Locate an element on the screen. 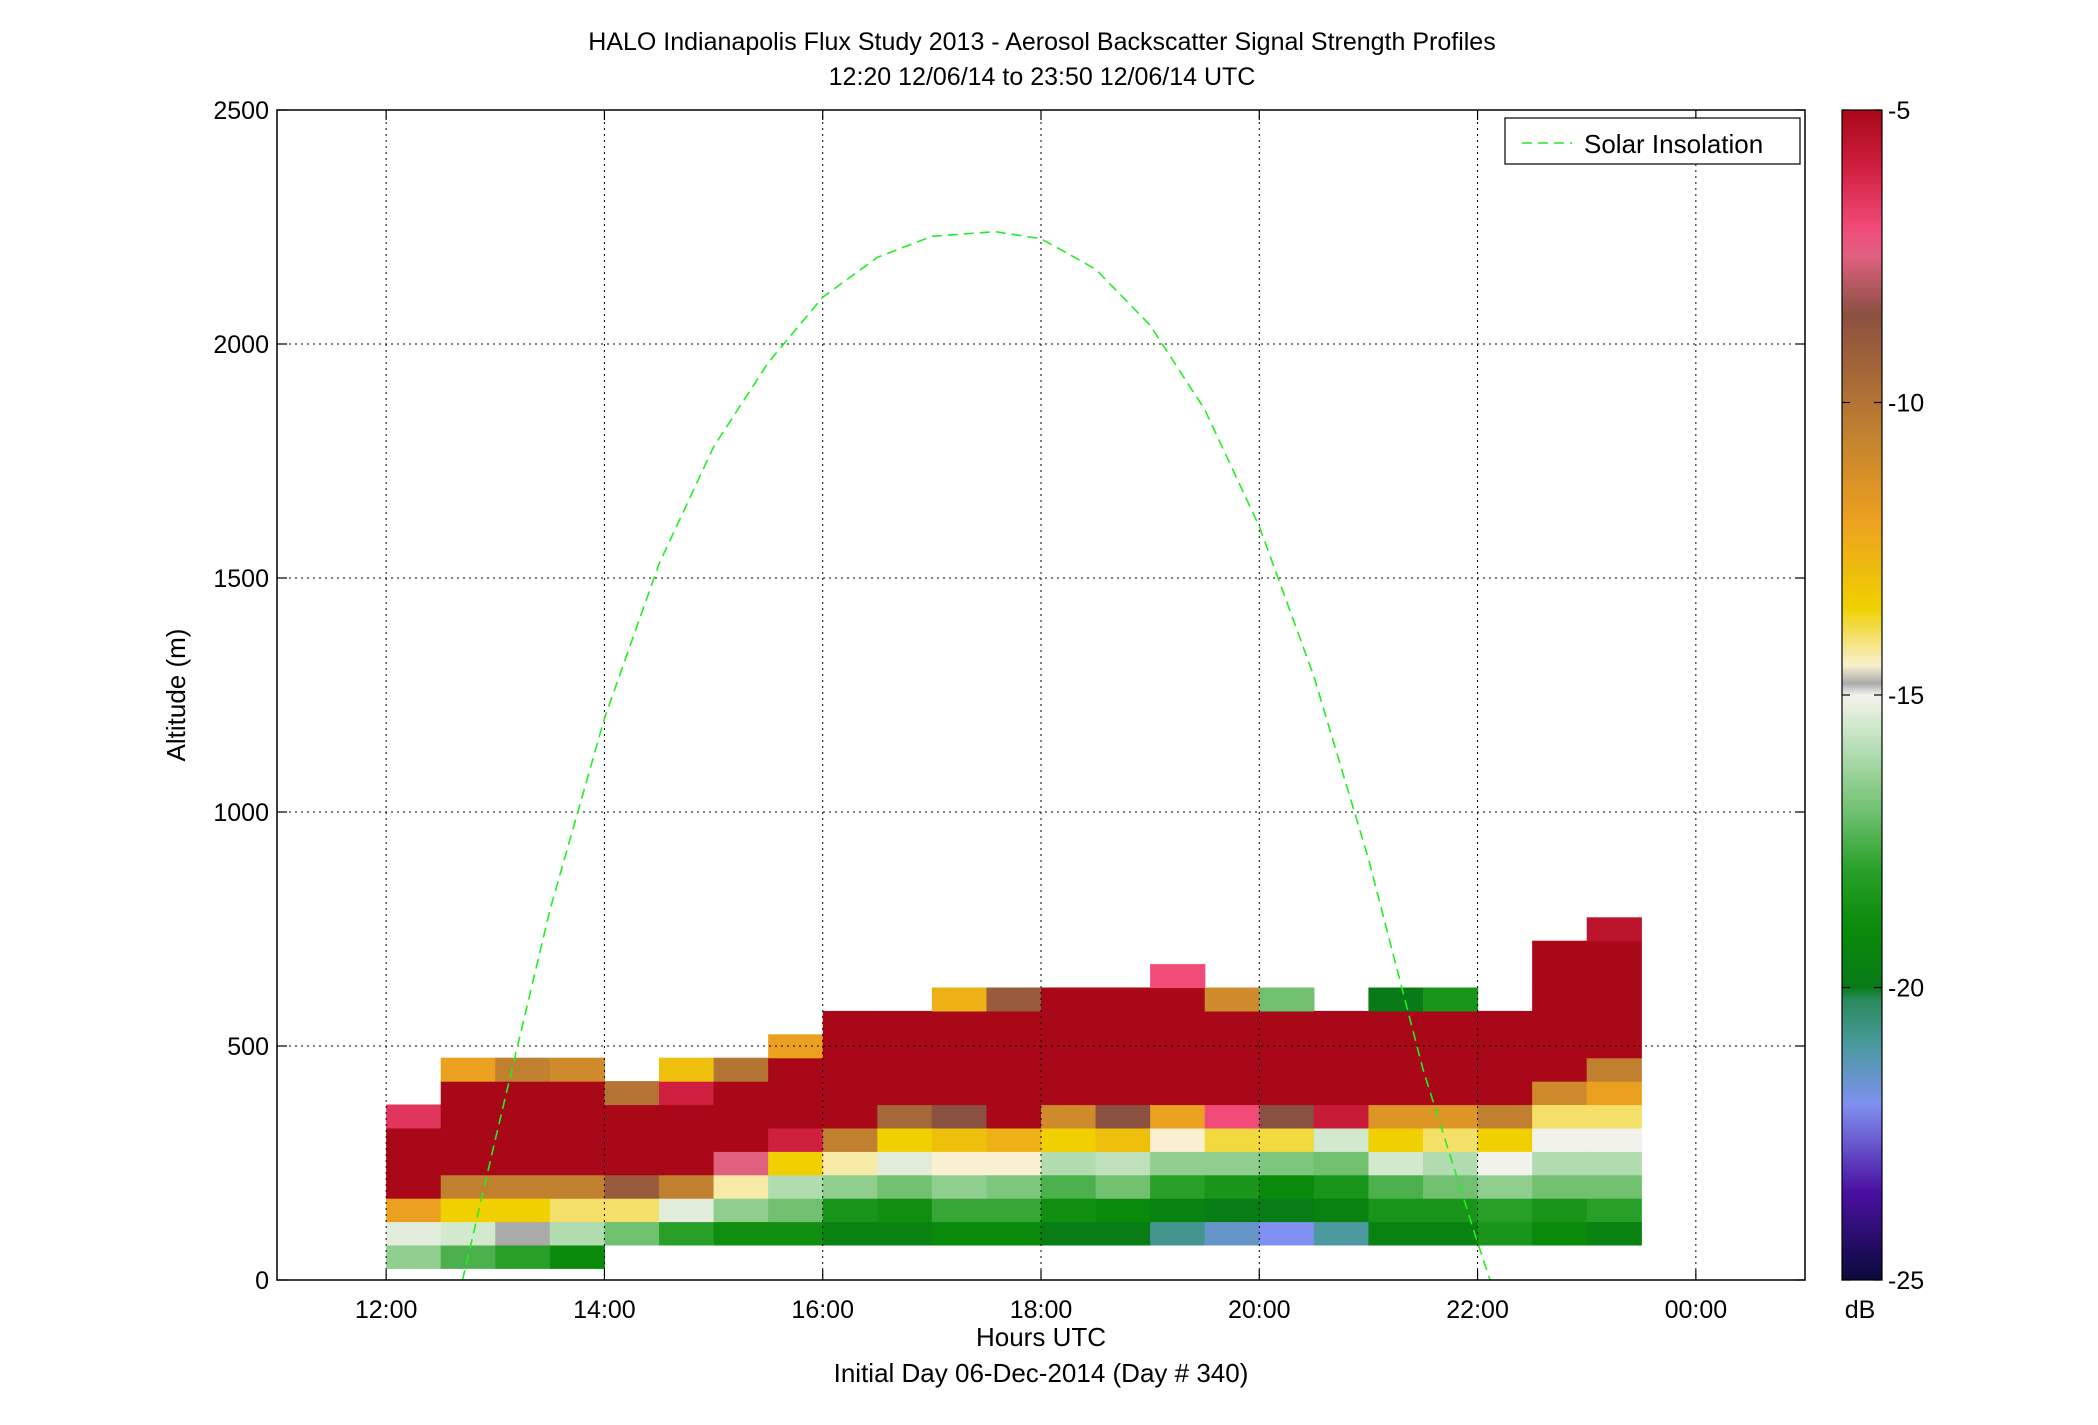 Image resolution: width=2098 pixels, height=1425 pixels. y-tick-label: 1500 is located at coordinates (241, 579).